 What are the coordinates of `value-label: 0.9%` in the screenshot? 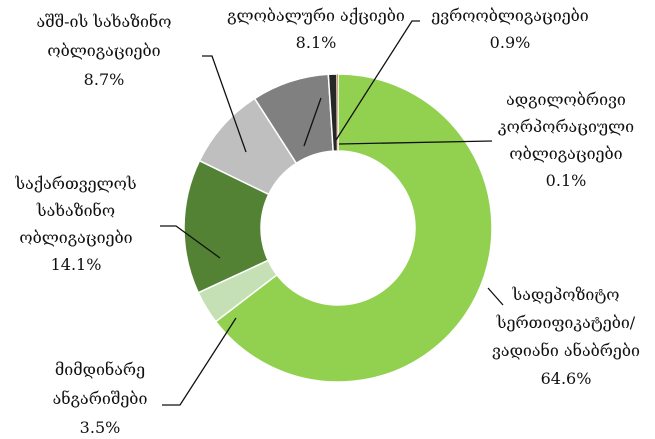 It's located at (510, 42).